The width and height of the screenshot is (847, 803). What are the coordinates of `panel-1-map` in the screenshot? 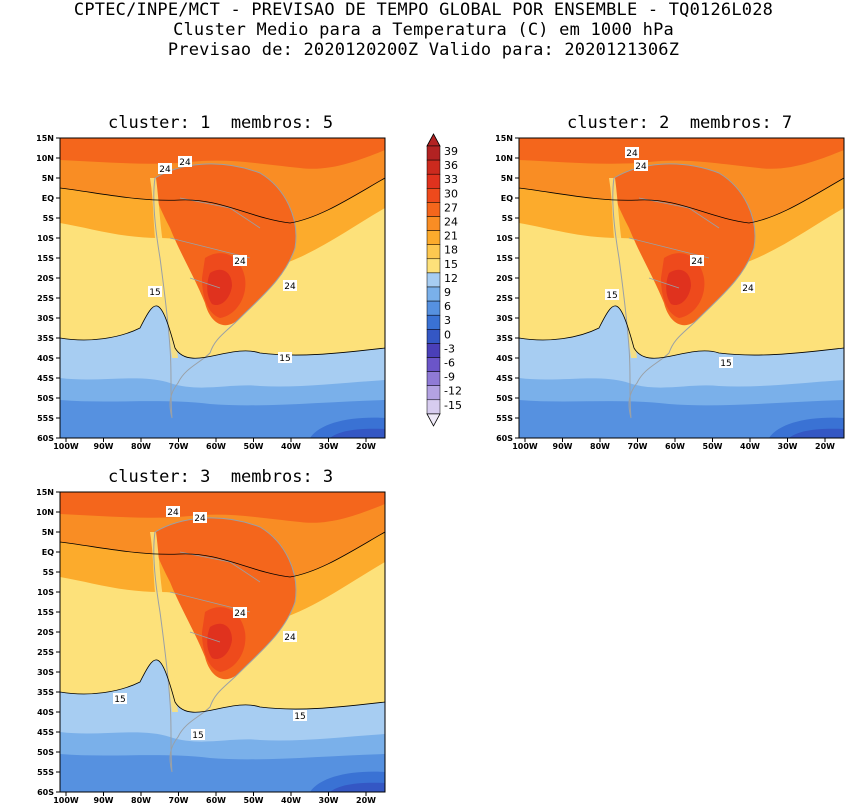 It's located at (222, 288).